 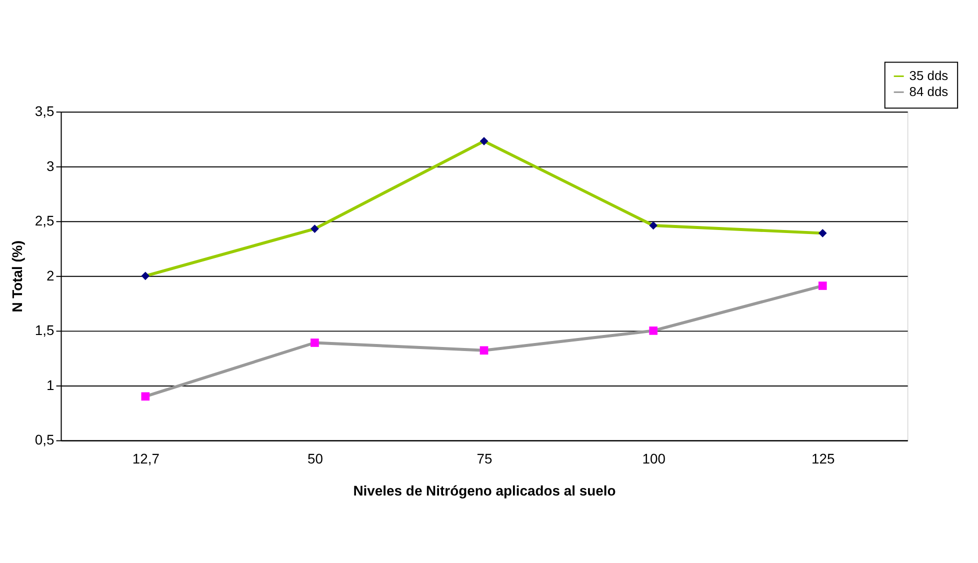 What do you see at coordinates (928, 76) in the screenshot?
I see `legend-label: 35 dds` at bounding box center [928, 76].